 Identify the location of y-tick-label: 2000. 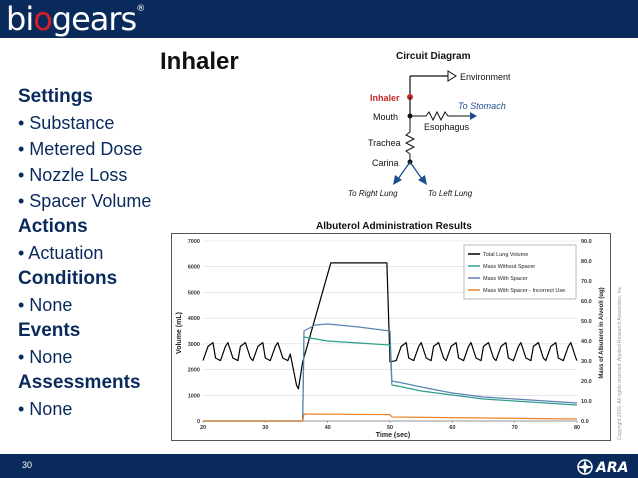
(194, 371).